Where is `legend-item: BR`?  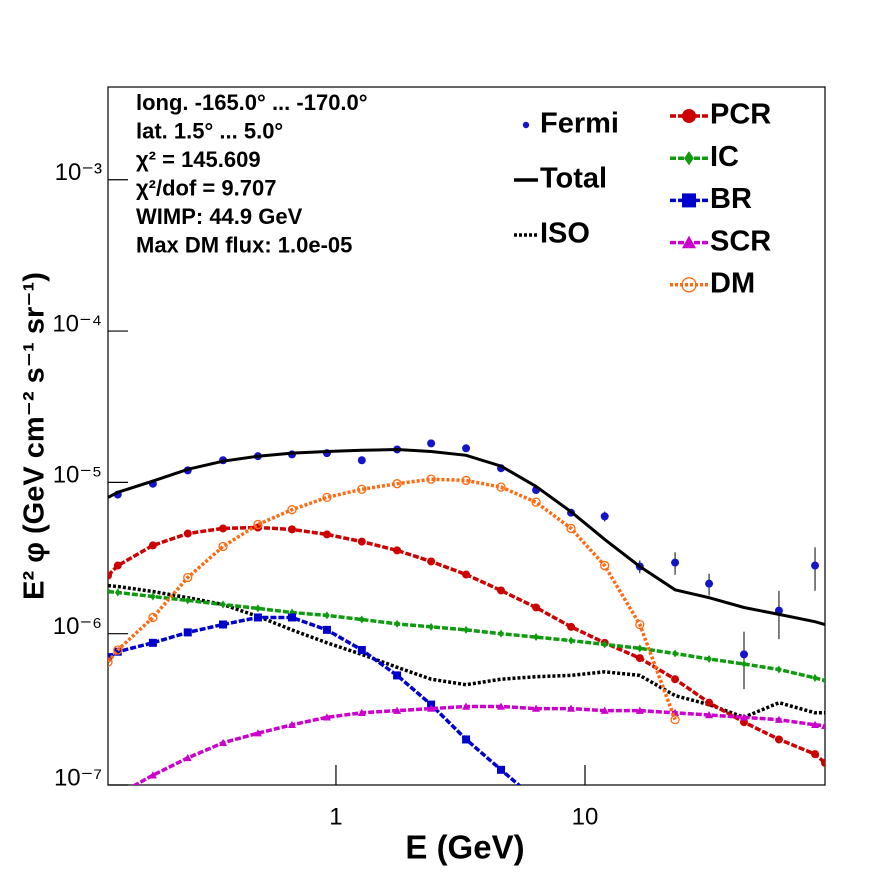
legend-item: BR is located at coordinates (711, 199).